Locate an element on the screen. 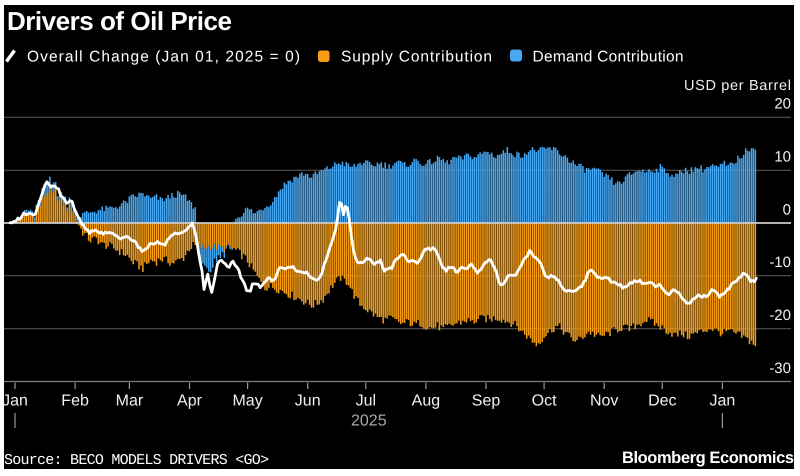 The width and height of the screenshot is (800, 476). svg-text: Apr is located at coordinates (190, 401).